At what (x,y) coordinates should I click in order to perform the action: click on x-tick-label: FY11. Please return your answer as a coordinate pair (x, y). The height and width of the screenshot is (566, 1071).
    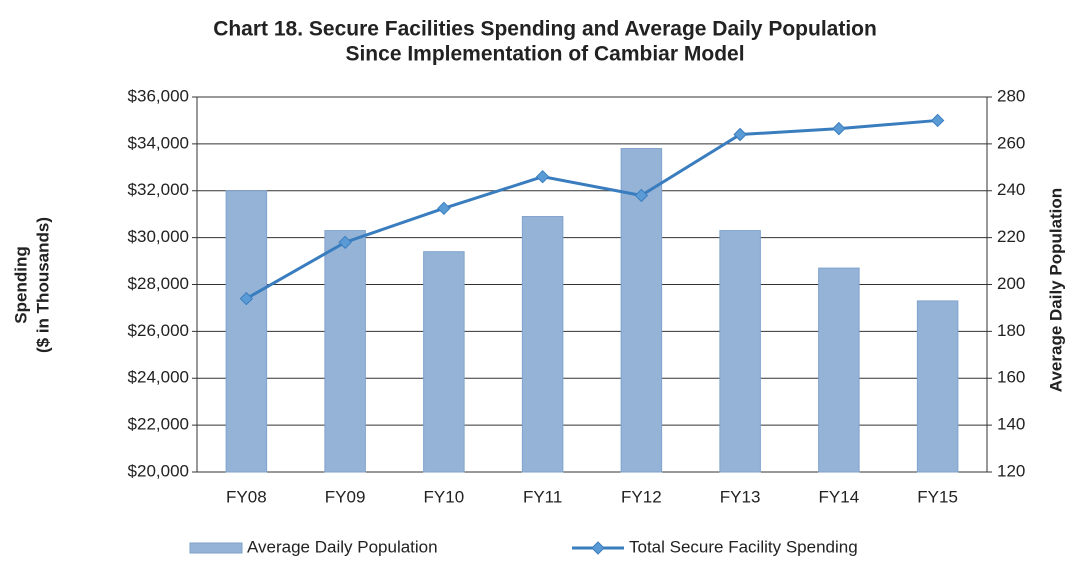
    Looking at the image, I should click on (542, 496).